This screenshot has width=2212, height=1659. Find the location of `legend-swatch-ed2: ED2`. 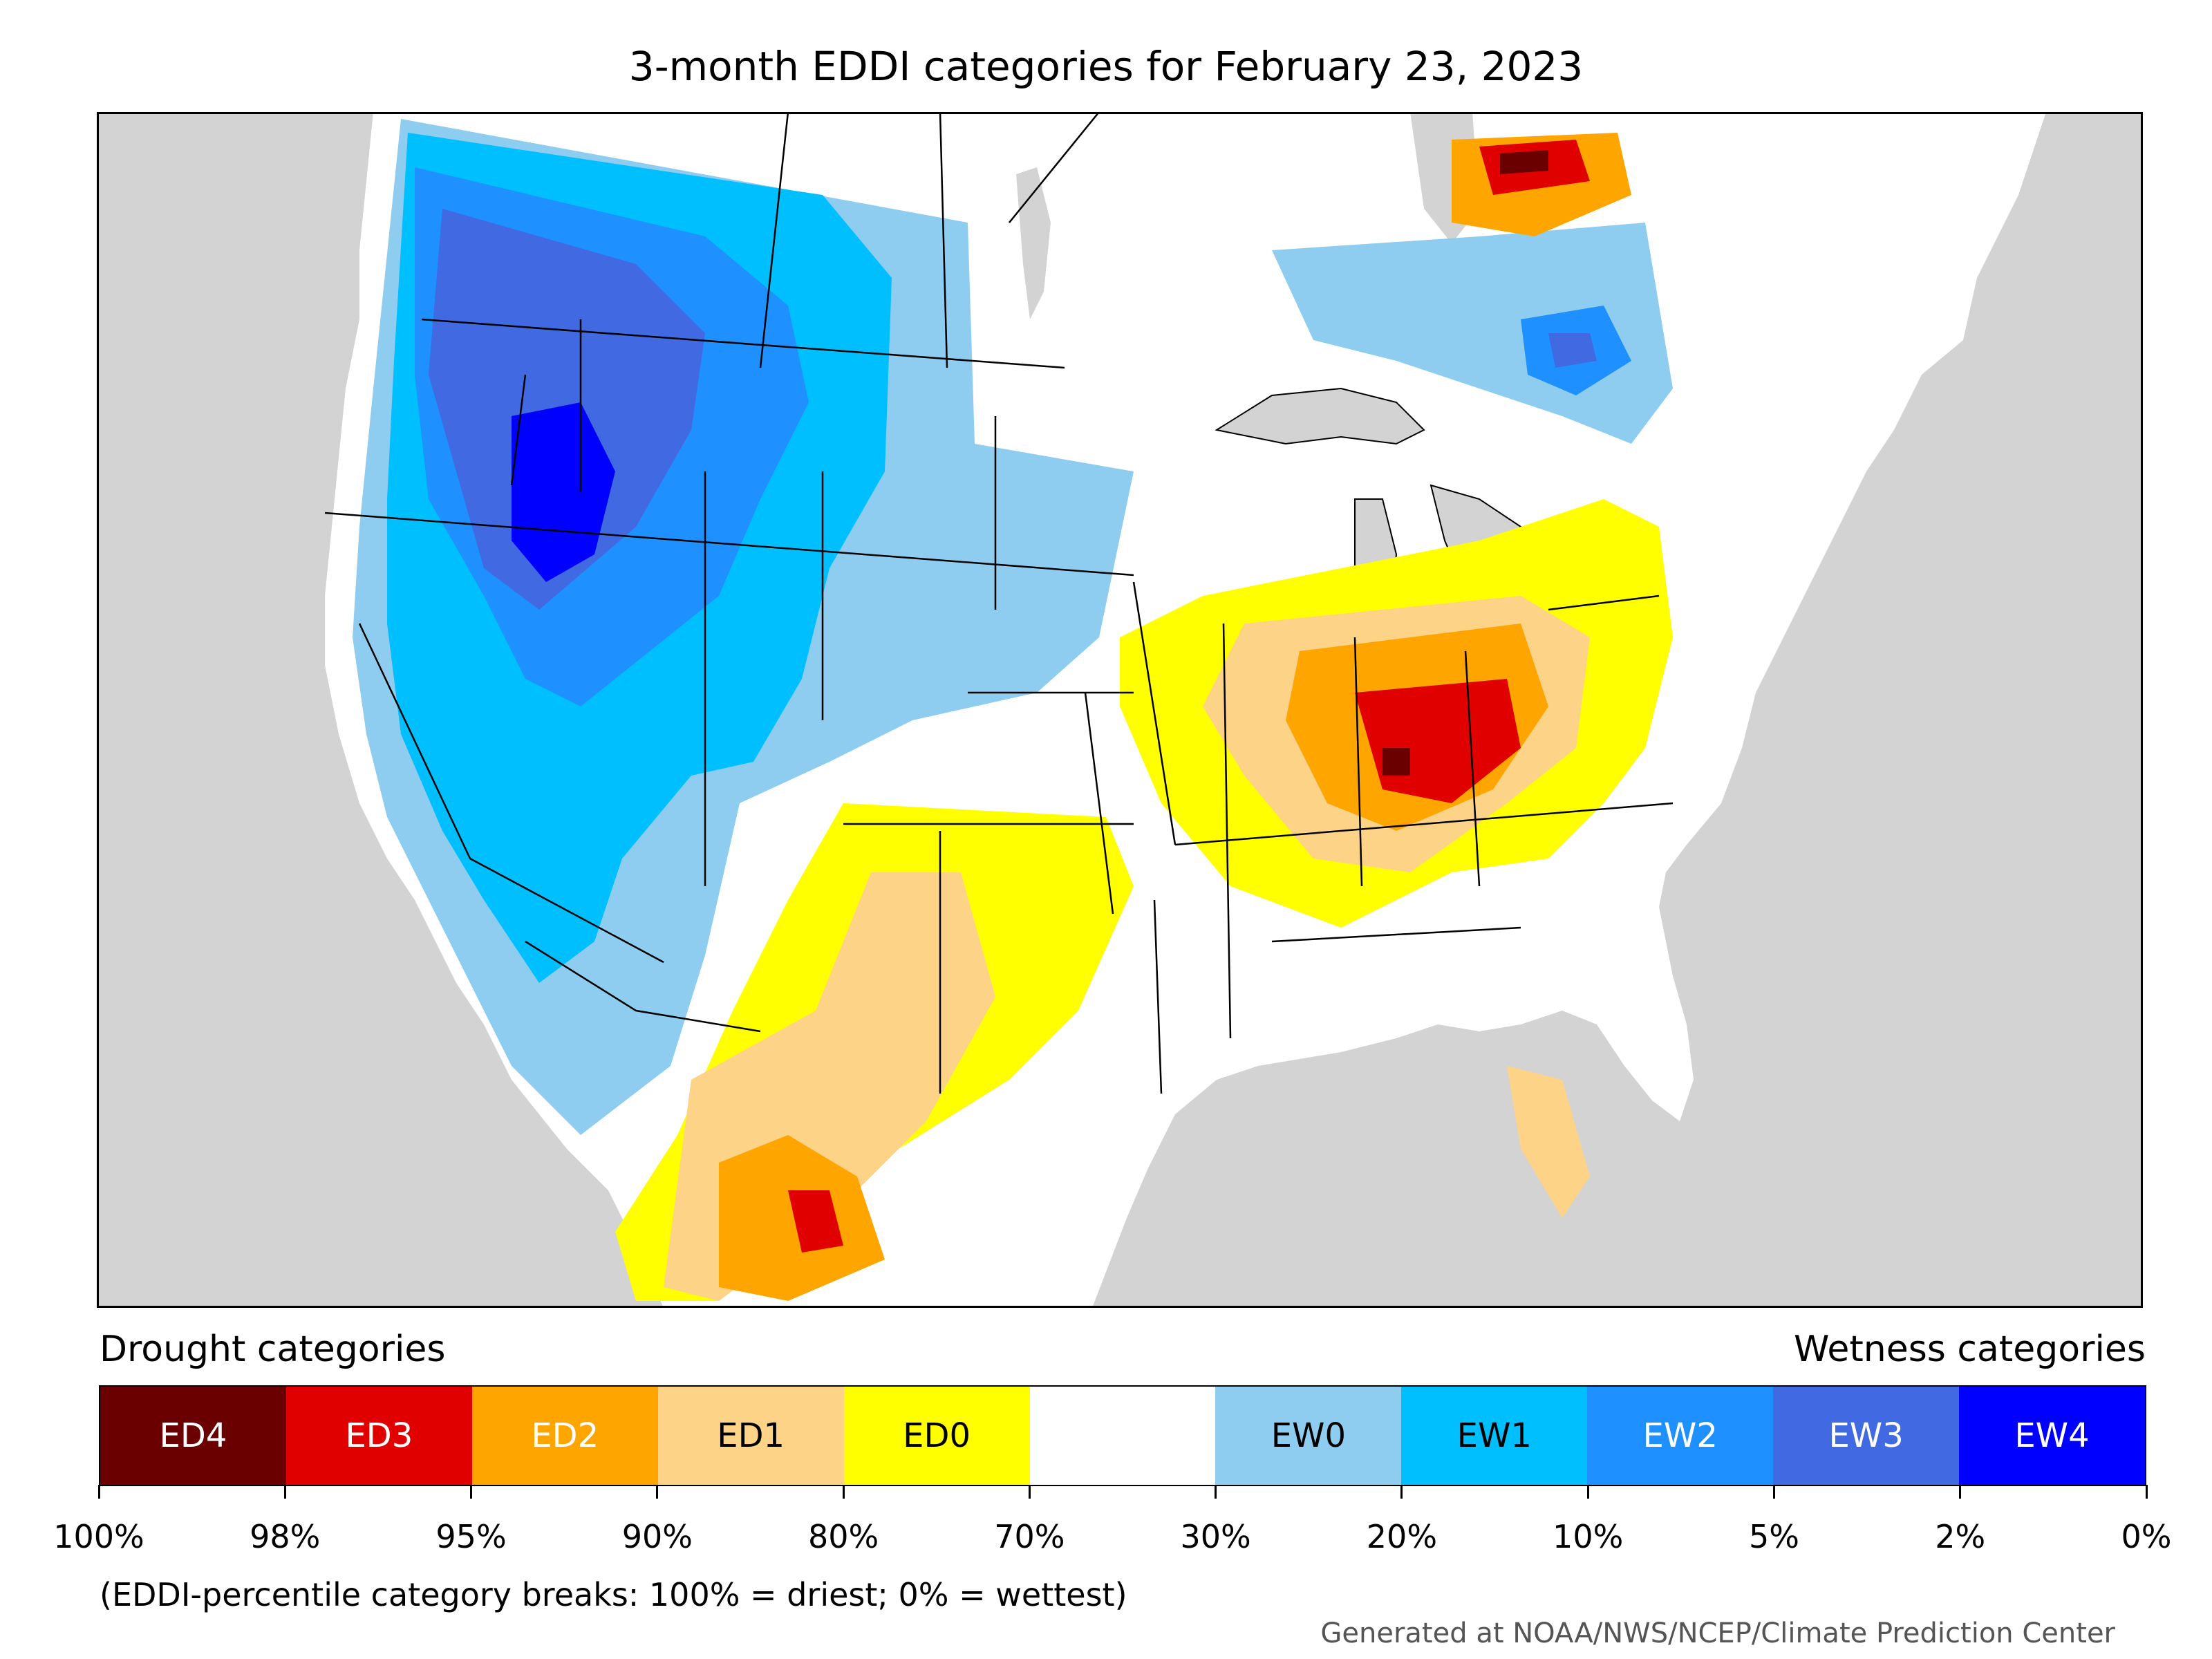

legend-swatch-ed2: ED2 is located at coordinates (564, 1436).